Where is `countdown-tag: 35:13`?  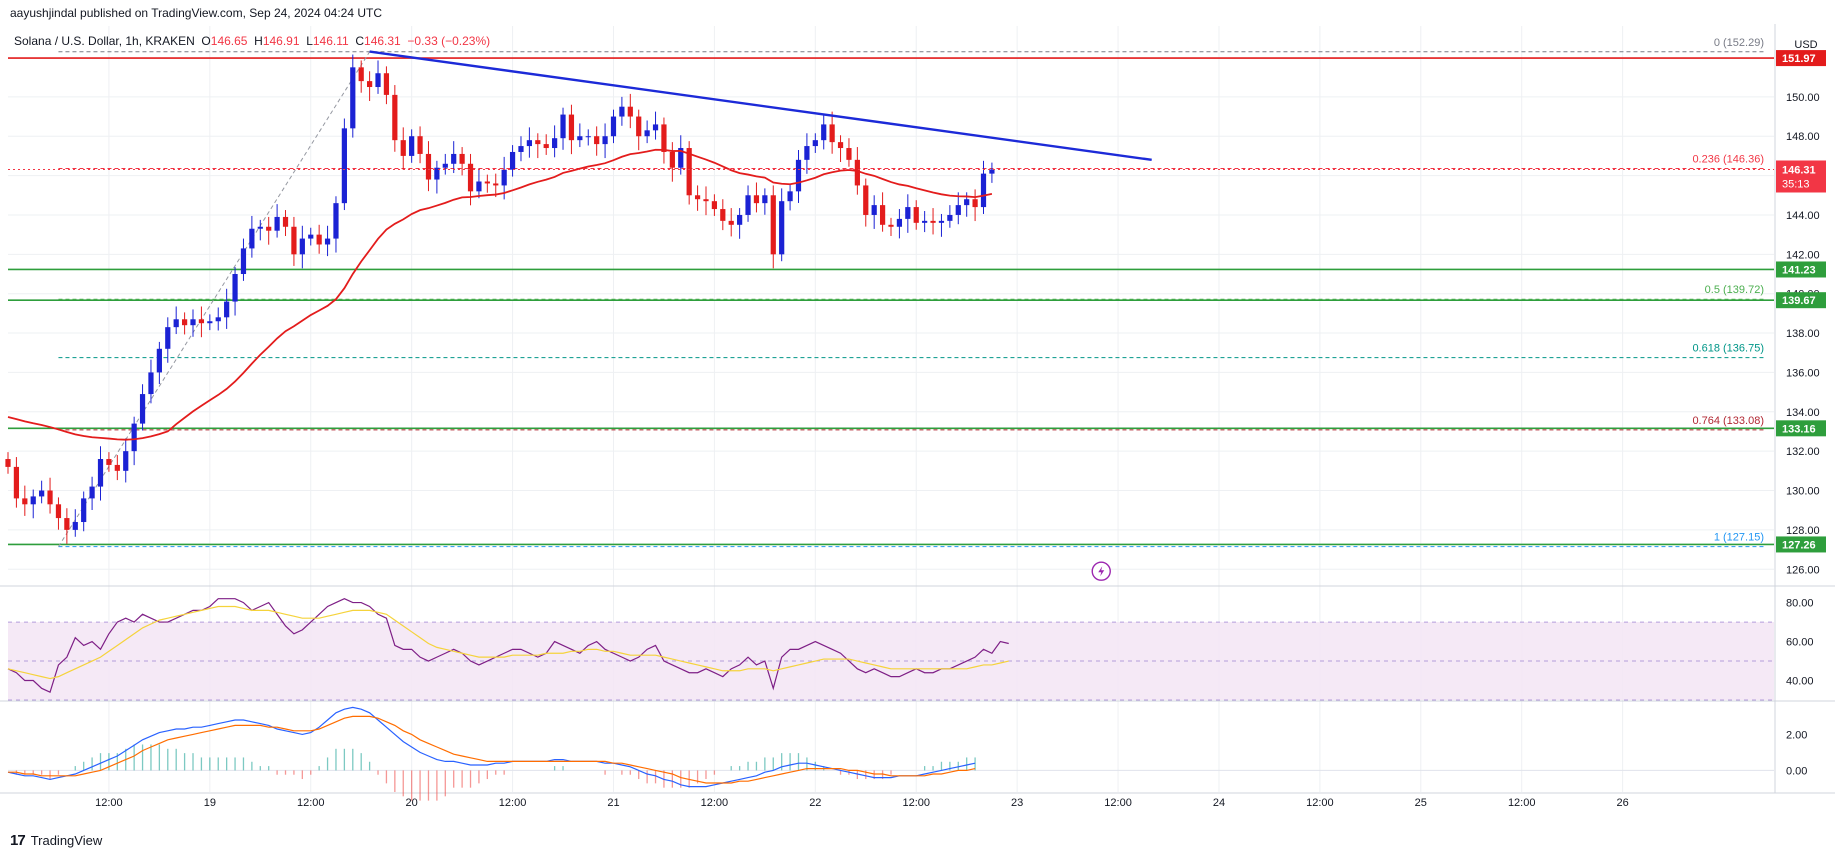 countdown-tag: 35:13 is located at coordinates (1796, 184).